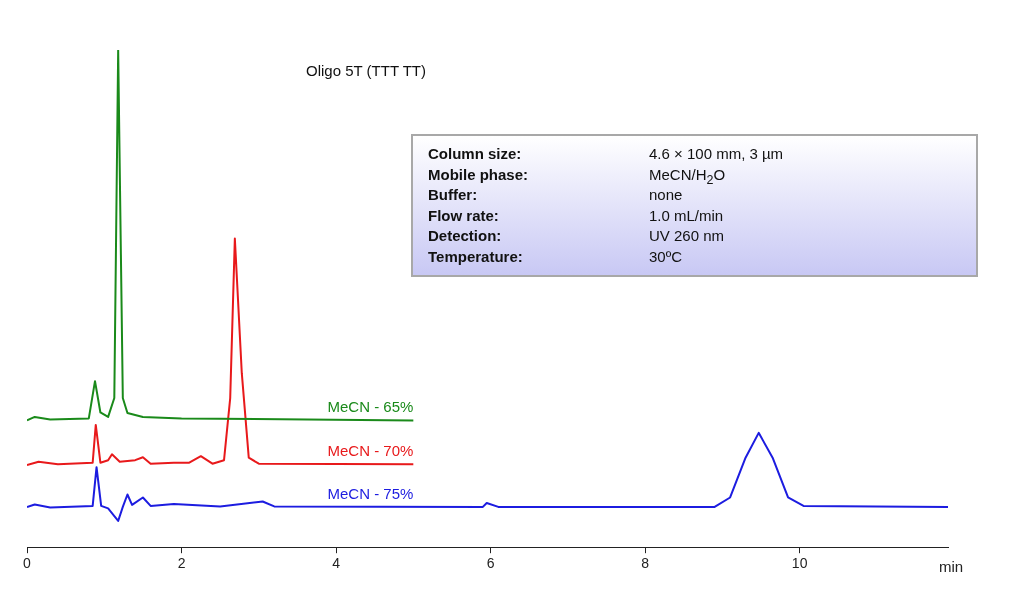 The height and width of the screenshot is (616, 1009). What do you see at coordinates (951, 566) in the screenshot?
I see `x-axis-title: min` at bounding box center [951, 566].